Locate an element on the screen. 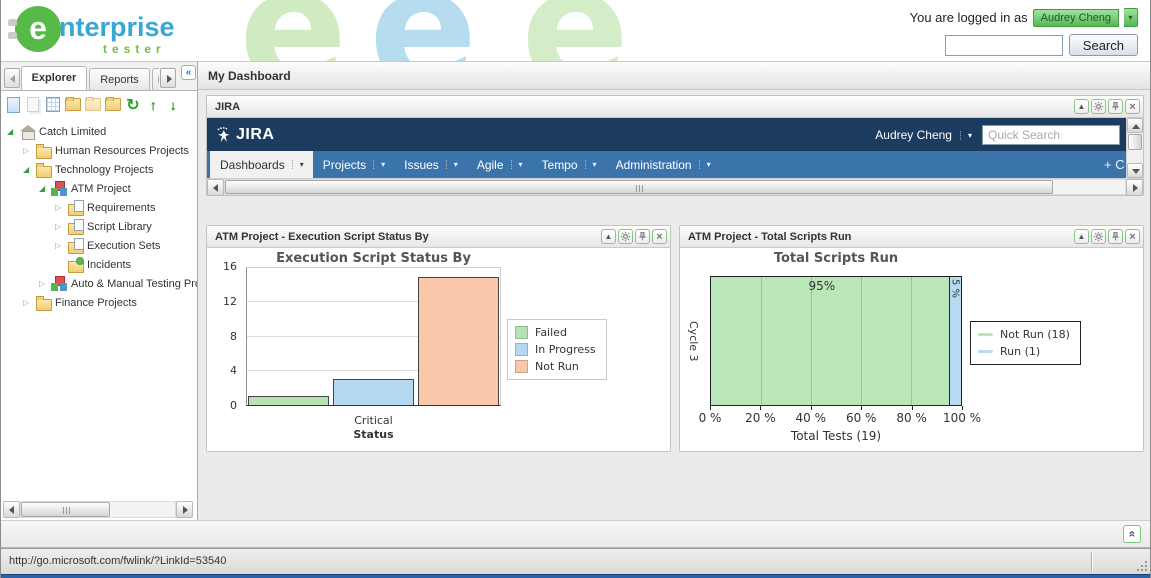  jira-nav-agile: Agile ▾ is located at coordinates (499, 164).